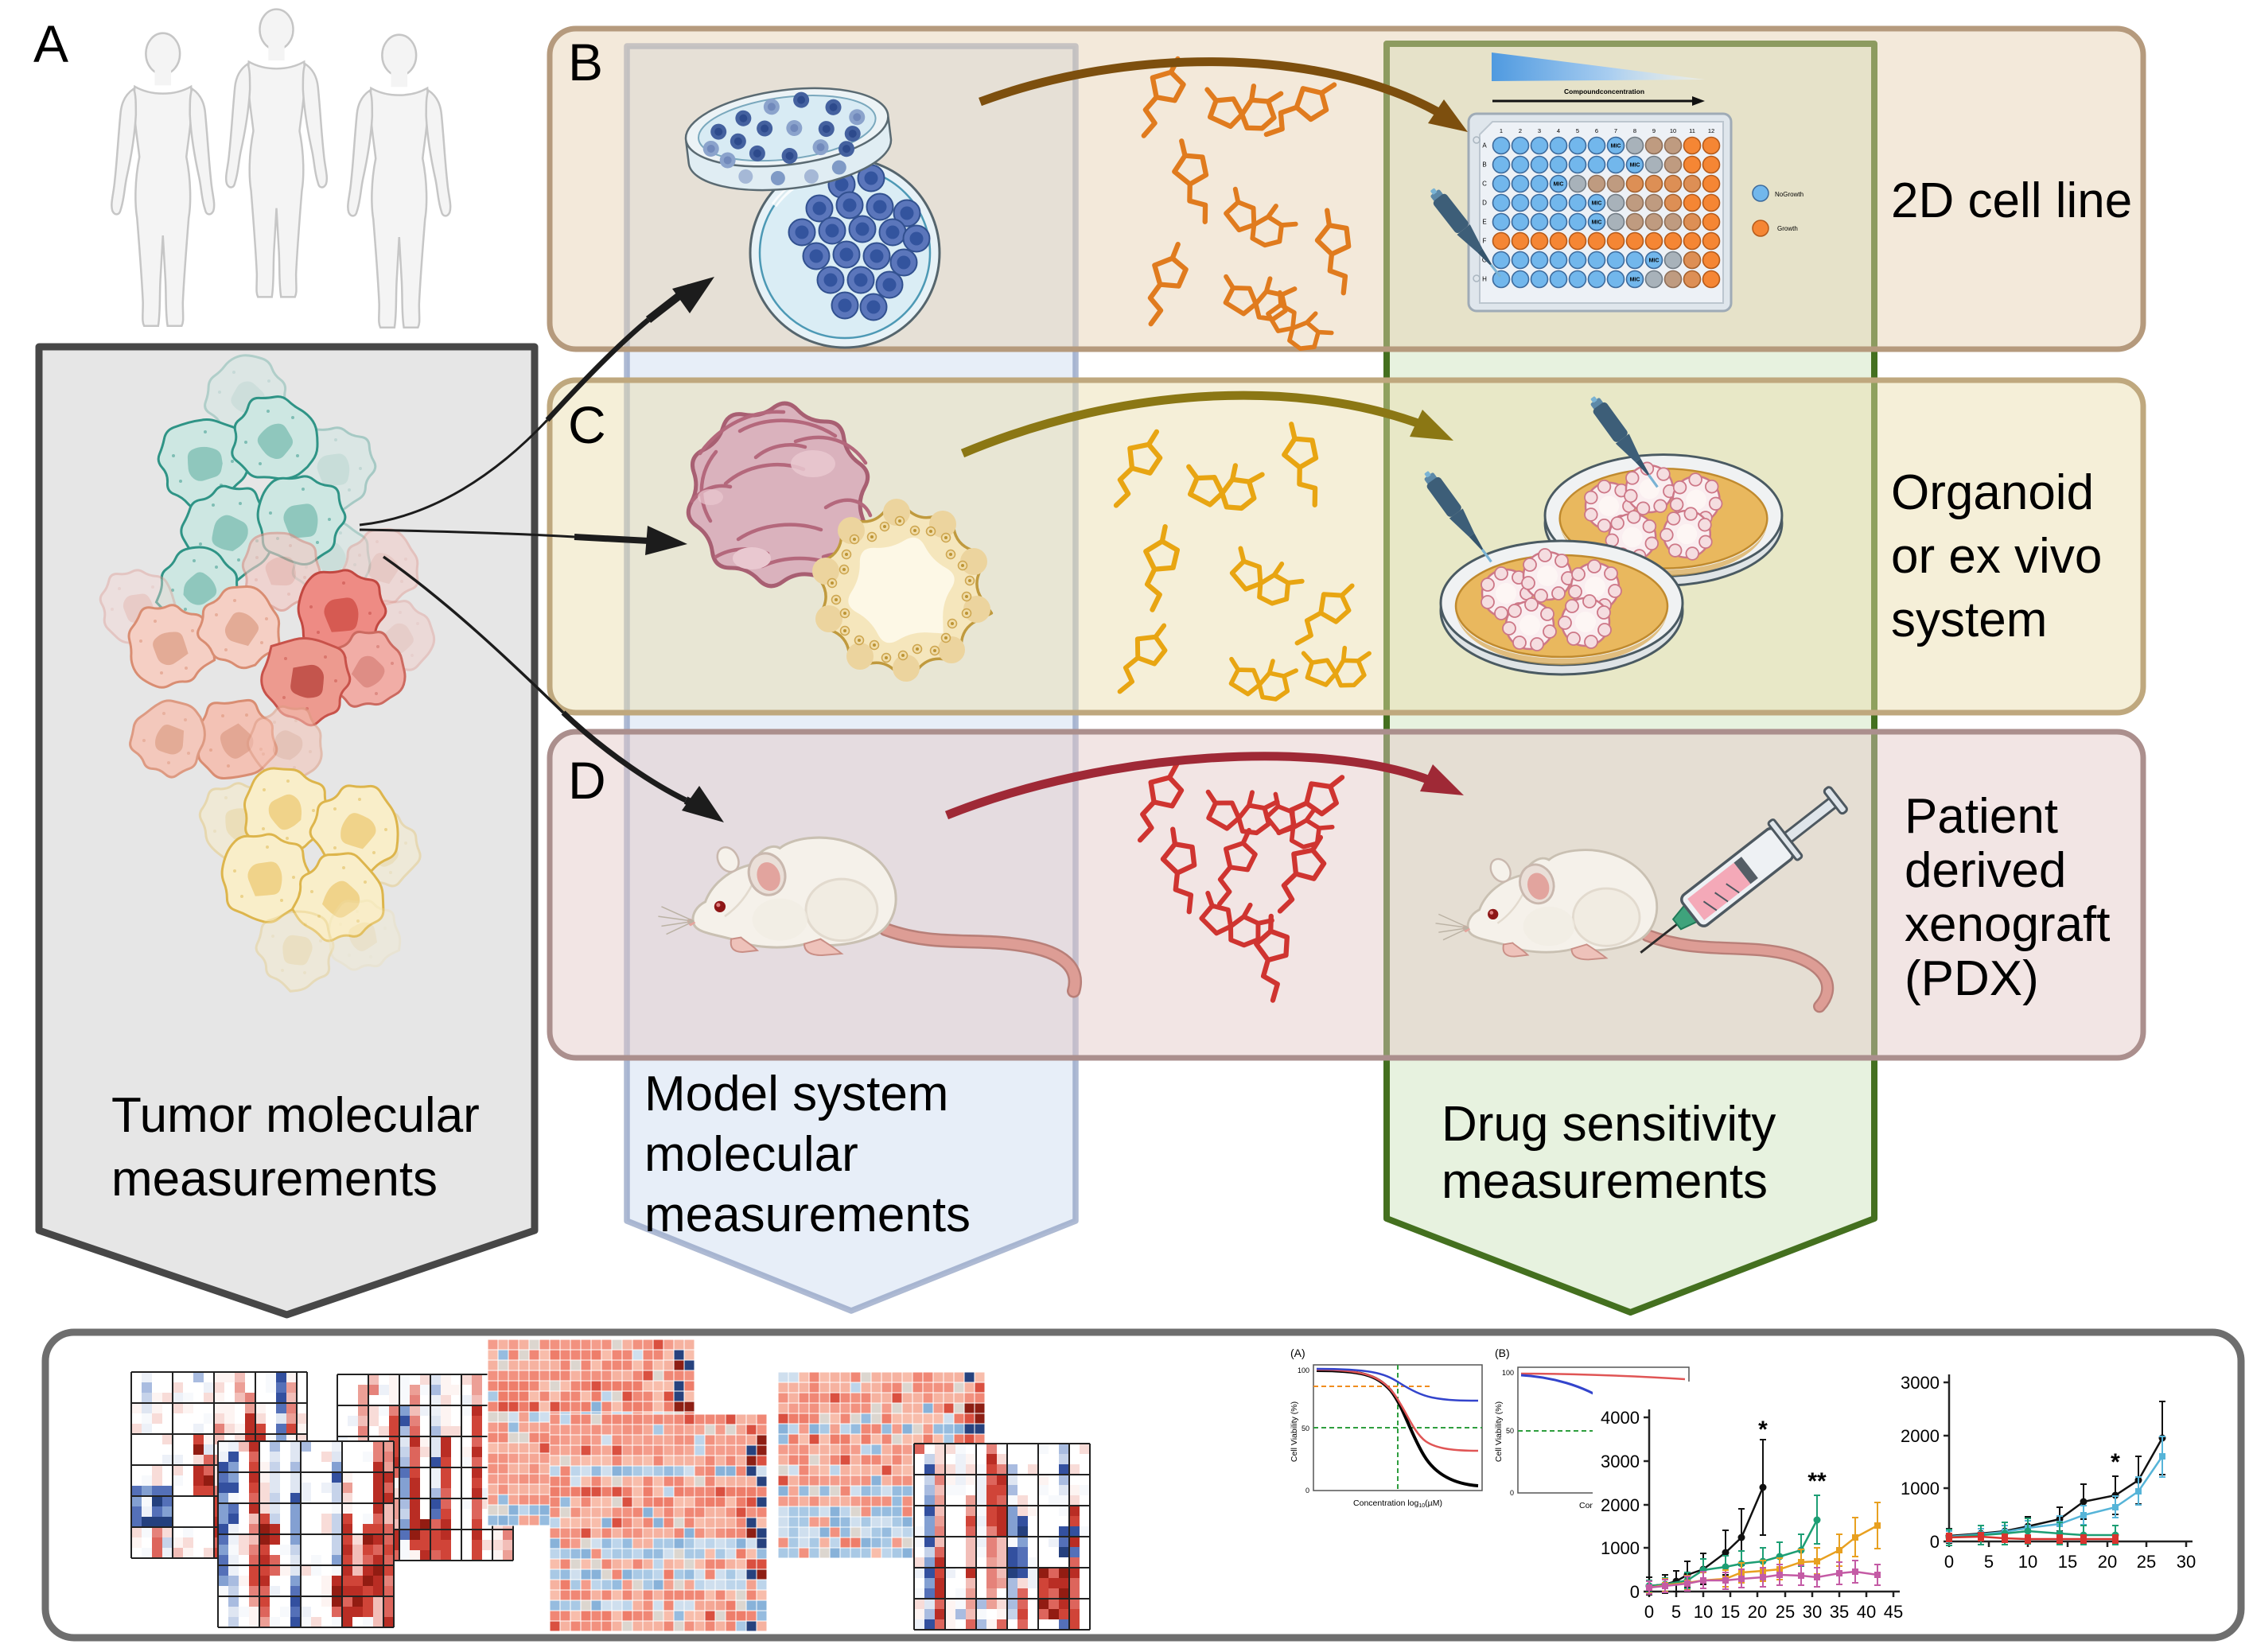 The width and height of the screenshot is (2249, 1652). What do you see at coordinates (1604, 91) in the screenshot?
I see `svg-text: Compoundconcentration` at bounding box center [1604, 91].